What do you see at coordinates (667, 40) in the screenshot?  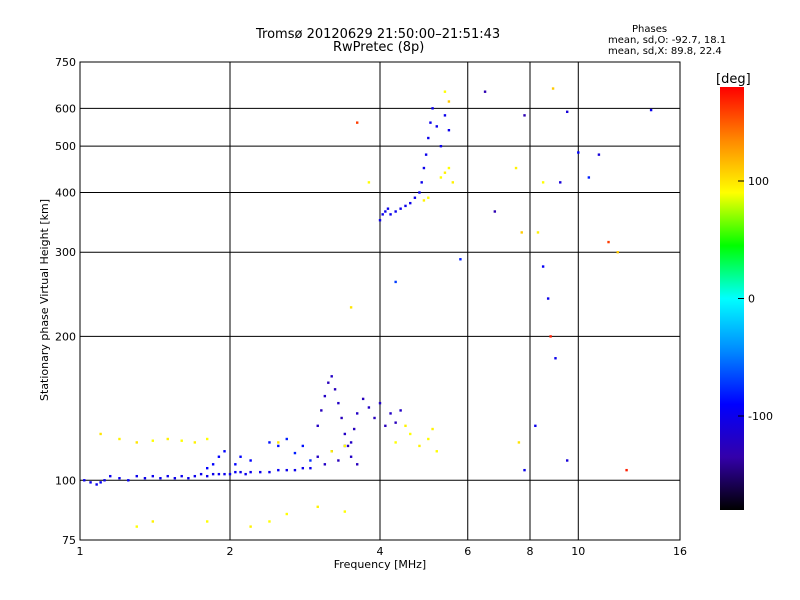 I see `stats-line-o: mean, sd,O: -92.7, 18.1` at bounding box center [667, 40].